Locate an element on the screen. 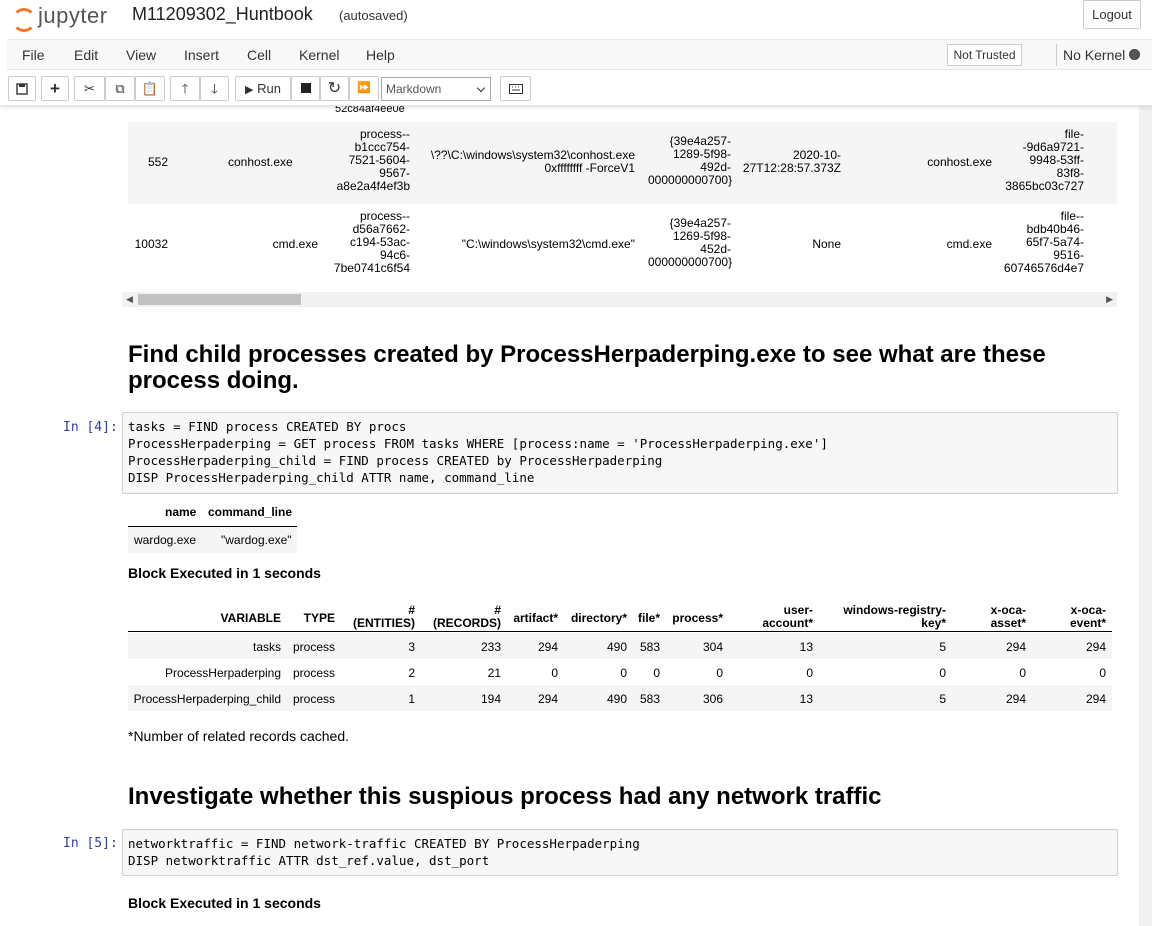  command-line-cell: "wardog.exe" is located at coordinates (256, 540).